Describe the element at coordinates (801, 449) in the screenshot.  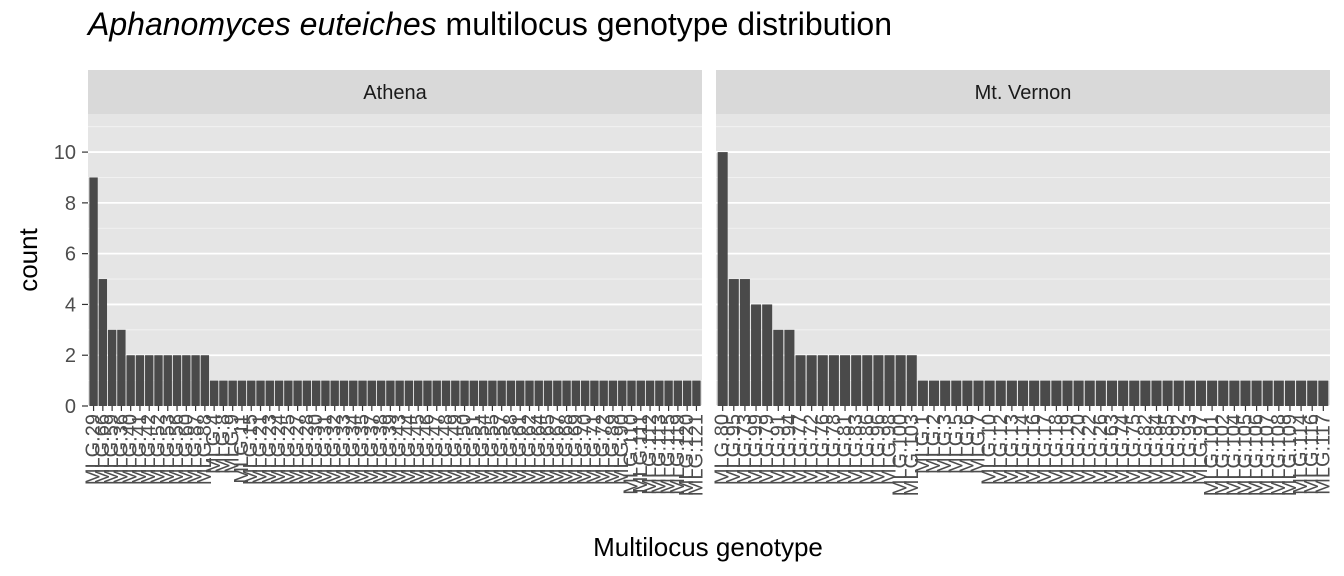
I see `x-tick-label: MLG.77` at that location.